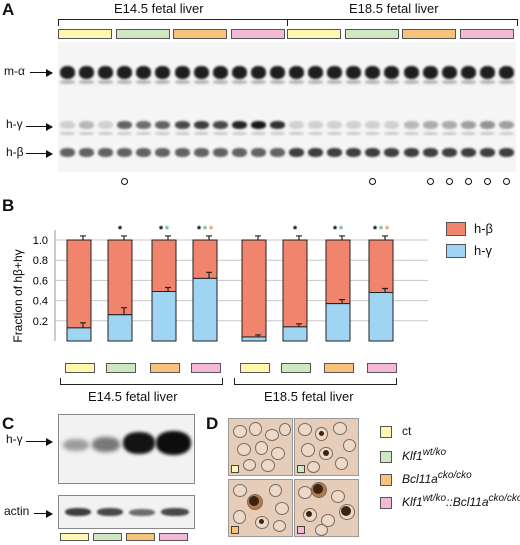  I want to click on legend-swatch-ct, so click(386, 431).